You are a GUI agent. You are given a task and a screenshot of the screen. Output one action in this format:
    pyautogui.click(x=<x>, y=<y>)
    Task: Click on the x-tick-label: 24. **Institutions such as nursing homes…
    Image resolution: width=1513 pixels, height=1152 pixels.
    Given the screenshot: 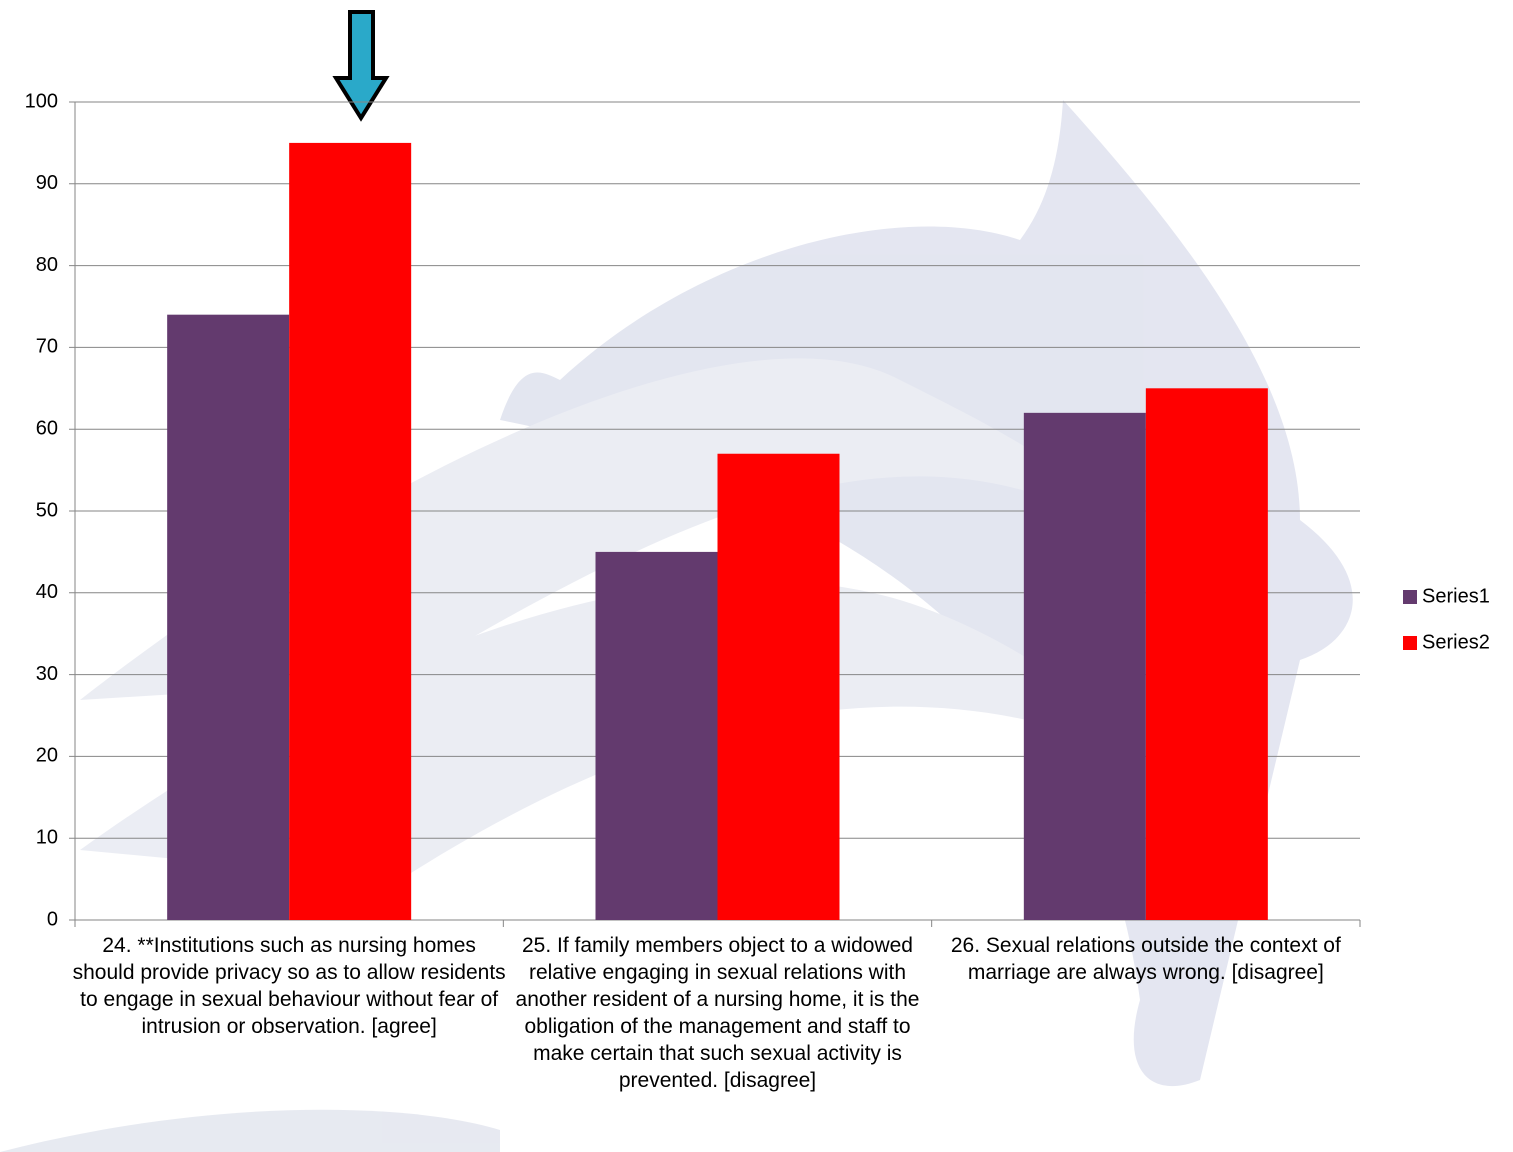 What is the action you would take?
    pyautogui.click(x=289, y=986)
    